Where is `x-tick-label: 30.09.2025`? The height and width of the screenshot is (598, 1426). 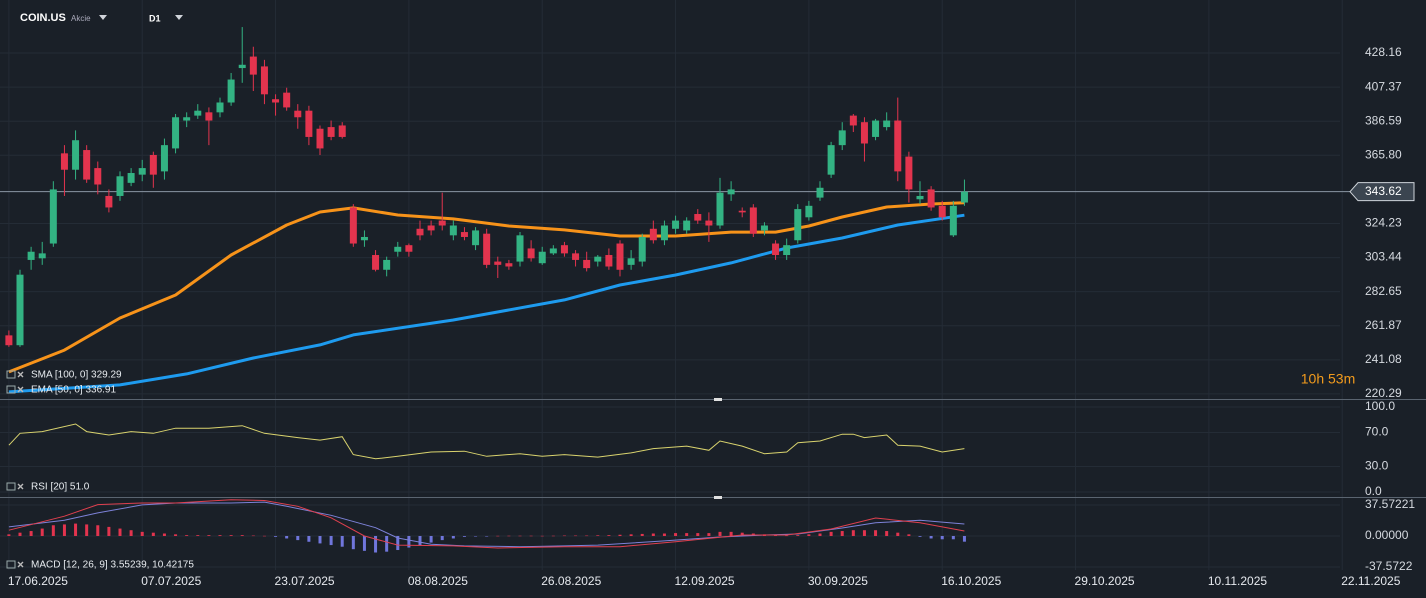 x-tick-label: 30.09.2025 is located at coordinates (838, 581).